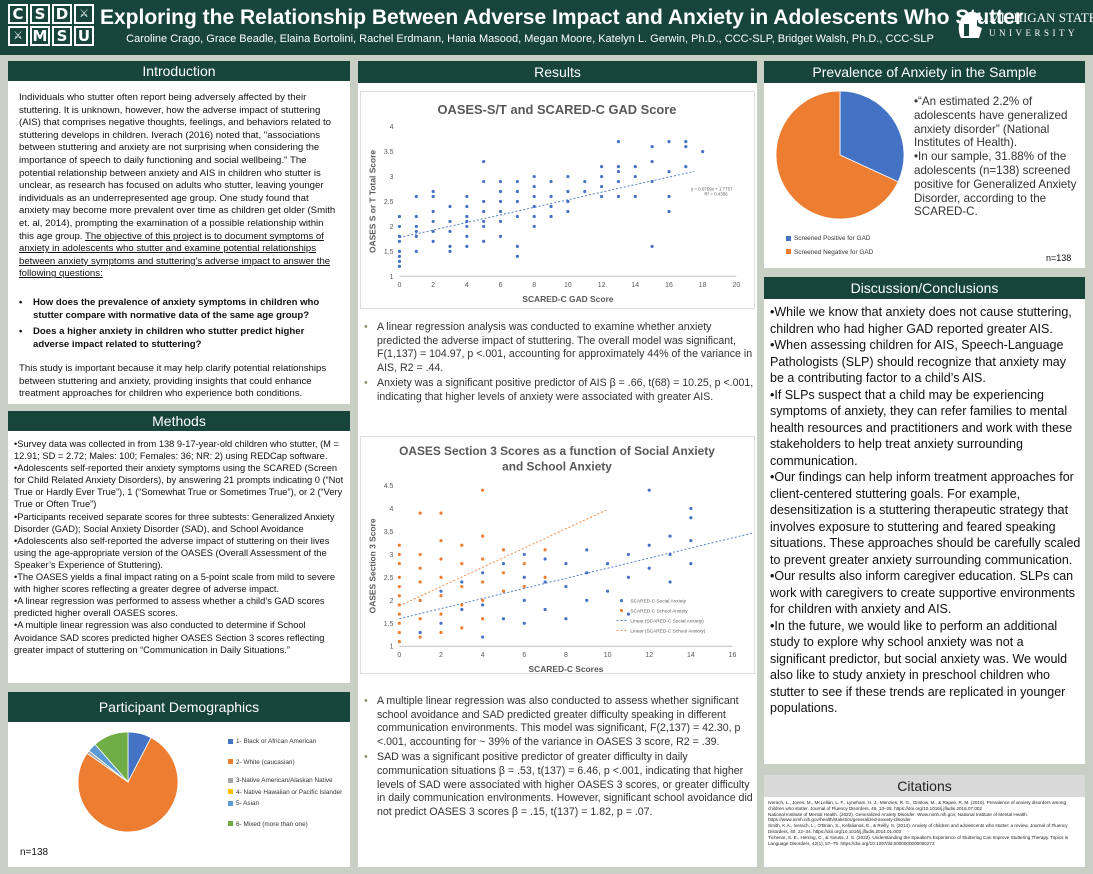 The width and height of the screenshot is (1093, 874). Describe the element at coordinates (635, 285) in the screenshot. I see `x-tick-label: 14` at that location.